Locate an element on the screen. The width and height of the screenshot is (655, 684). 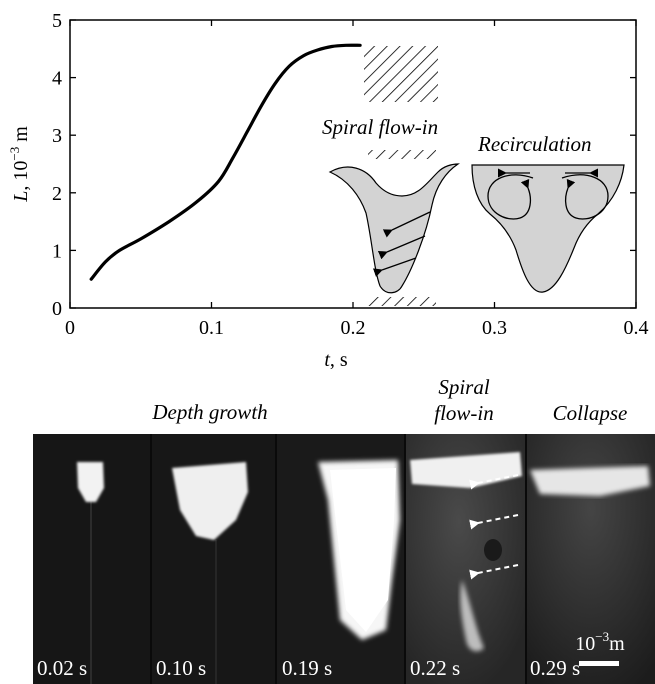
y-tick-label: 2 is located at coordinates (57, 194).